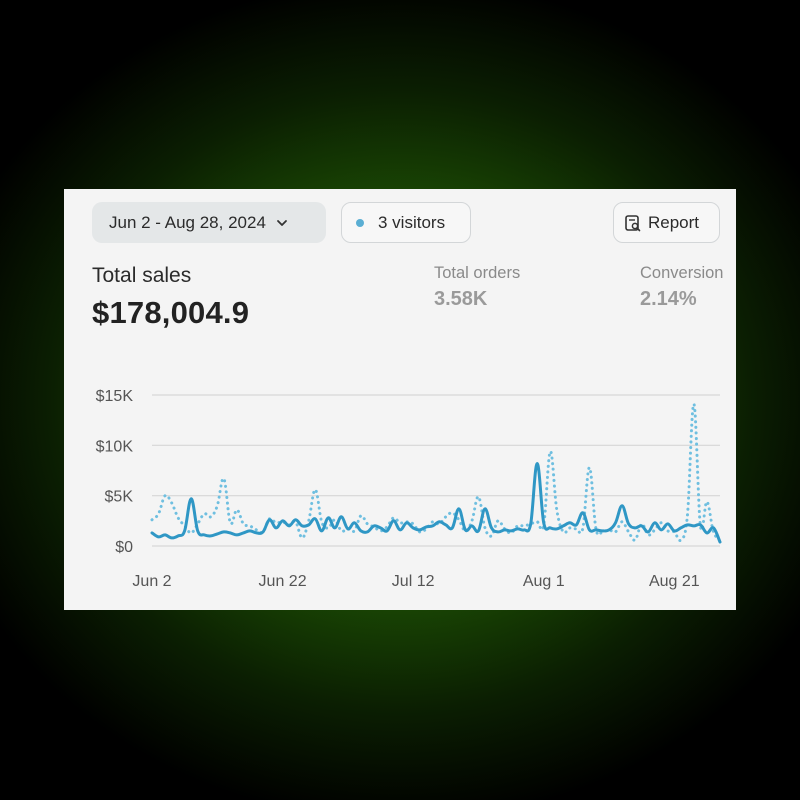 This screenshot has width=800, height=800. I want to click on visitors-filter-button: 3 visitors, so click(406, 222).